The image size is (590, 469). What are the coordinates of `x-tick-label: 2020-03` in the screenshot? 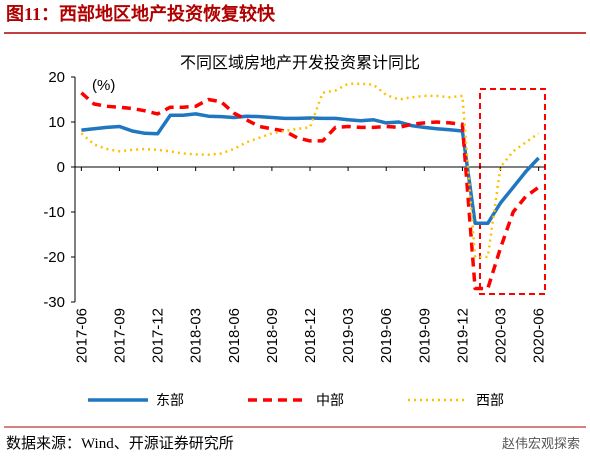 It's located at (501, 335).